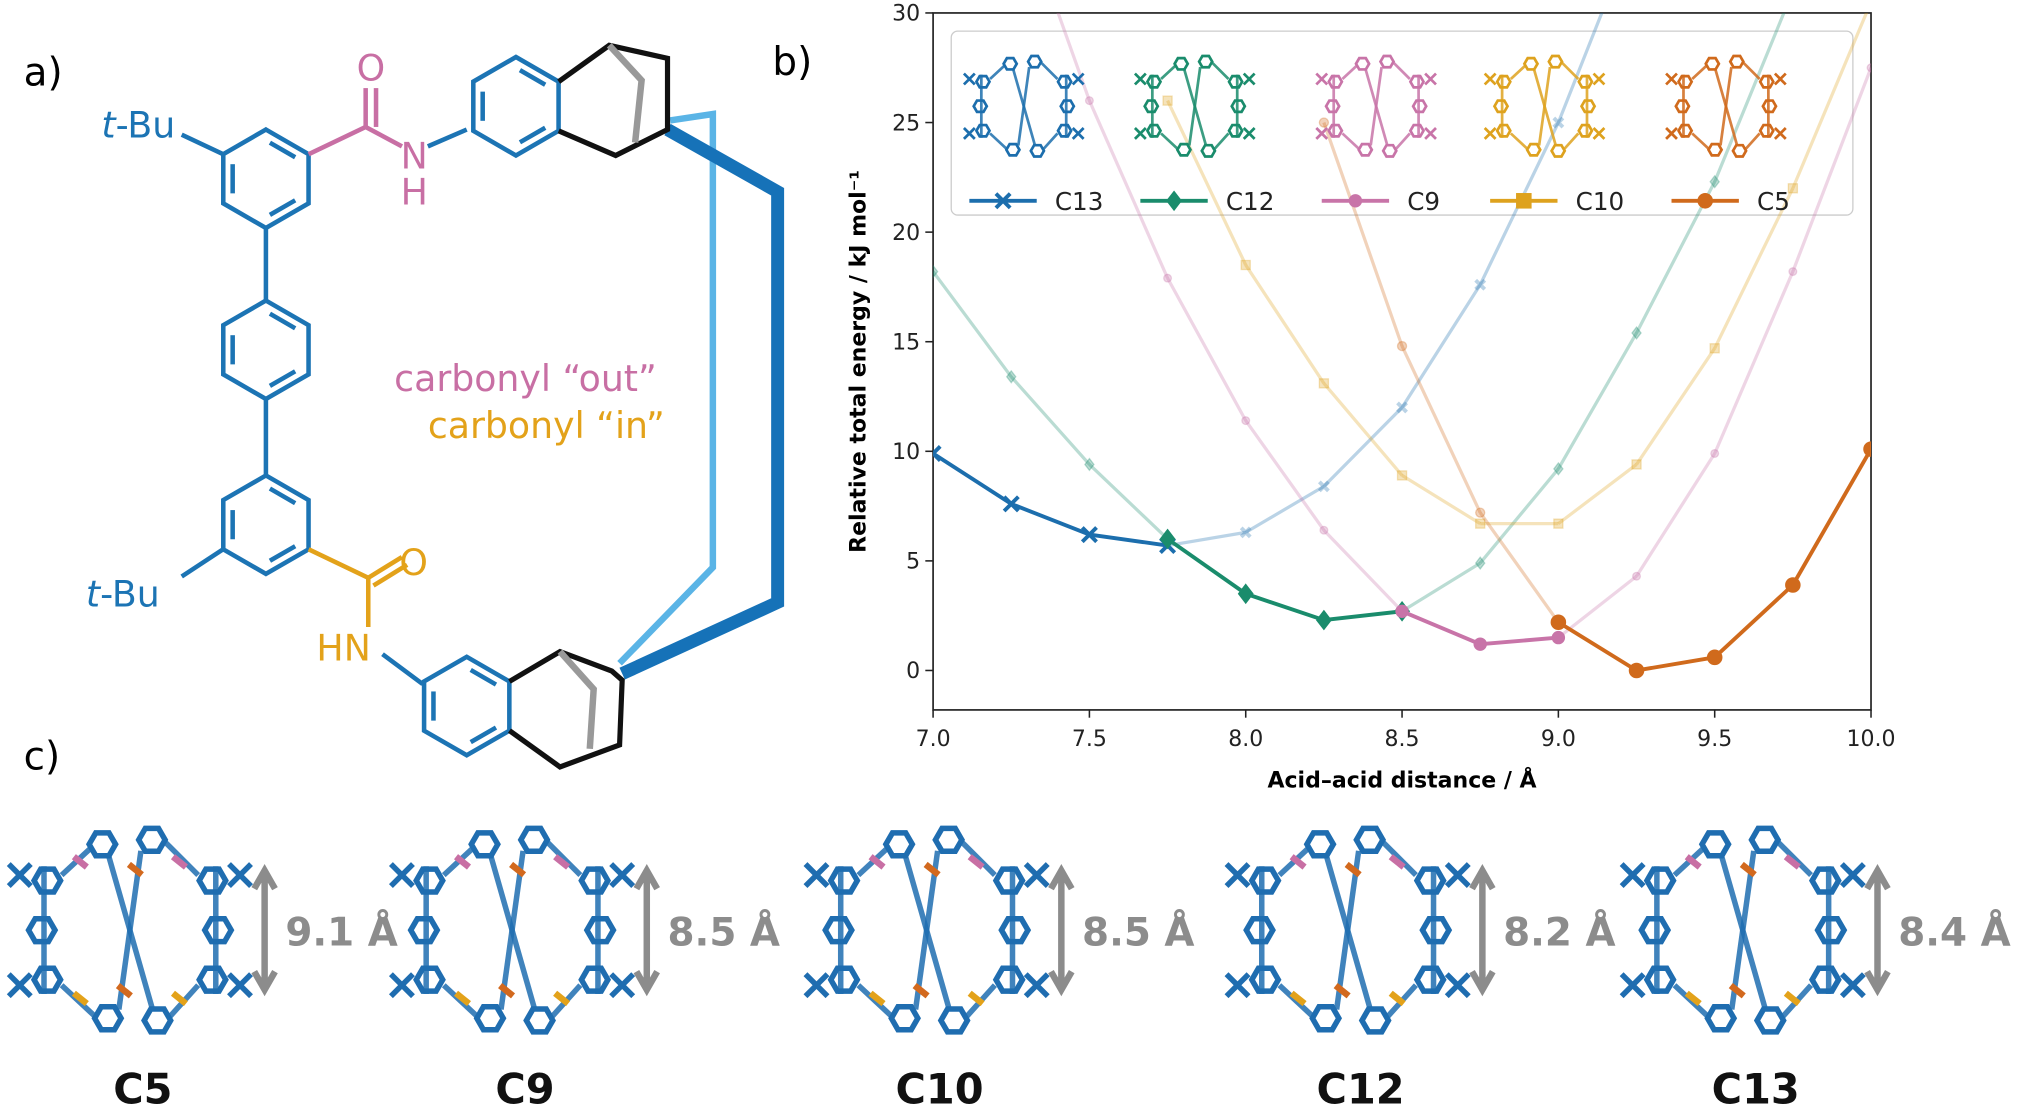 The width and height of the screenshot is (2032, 1118). What do you see at coordinates (524, 1090) in the screenshot?
I see `conformer-name: C9` at bounding box center [524, 1090].